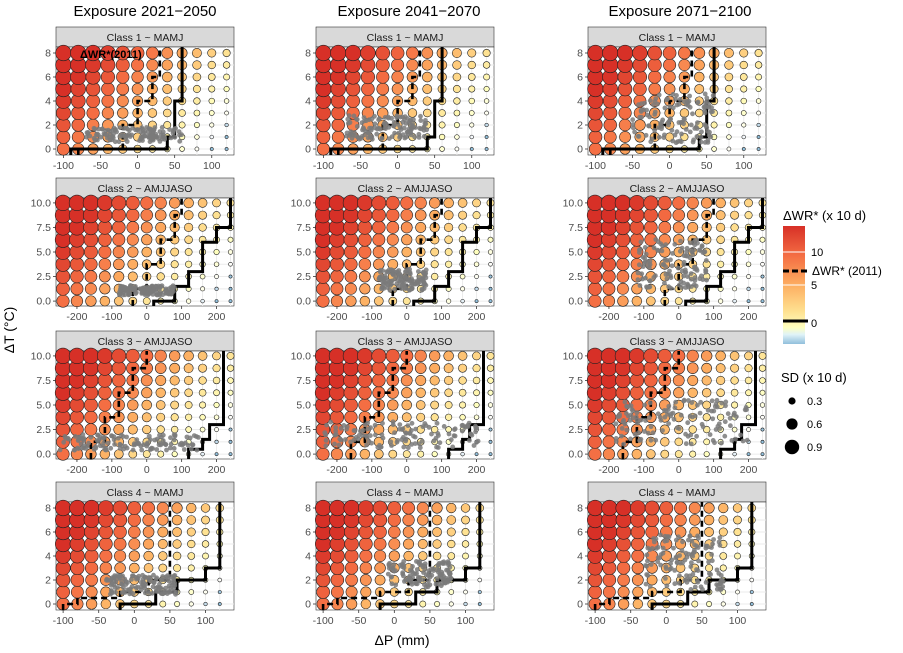 The height and width of the screenshot is (653, 903). I want to click on size-legend-dot-0.6, so click(792, 424).